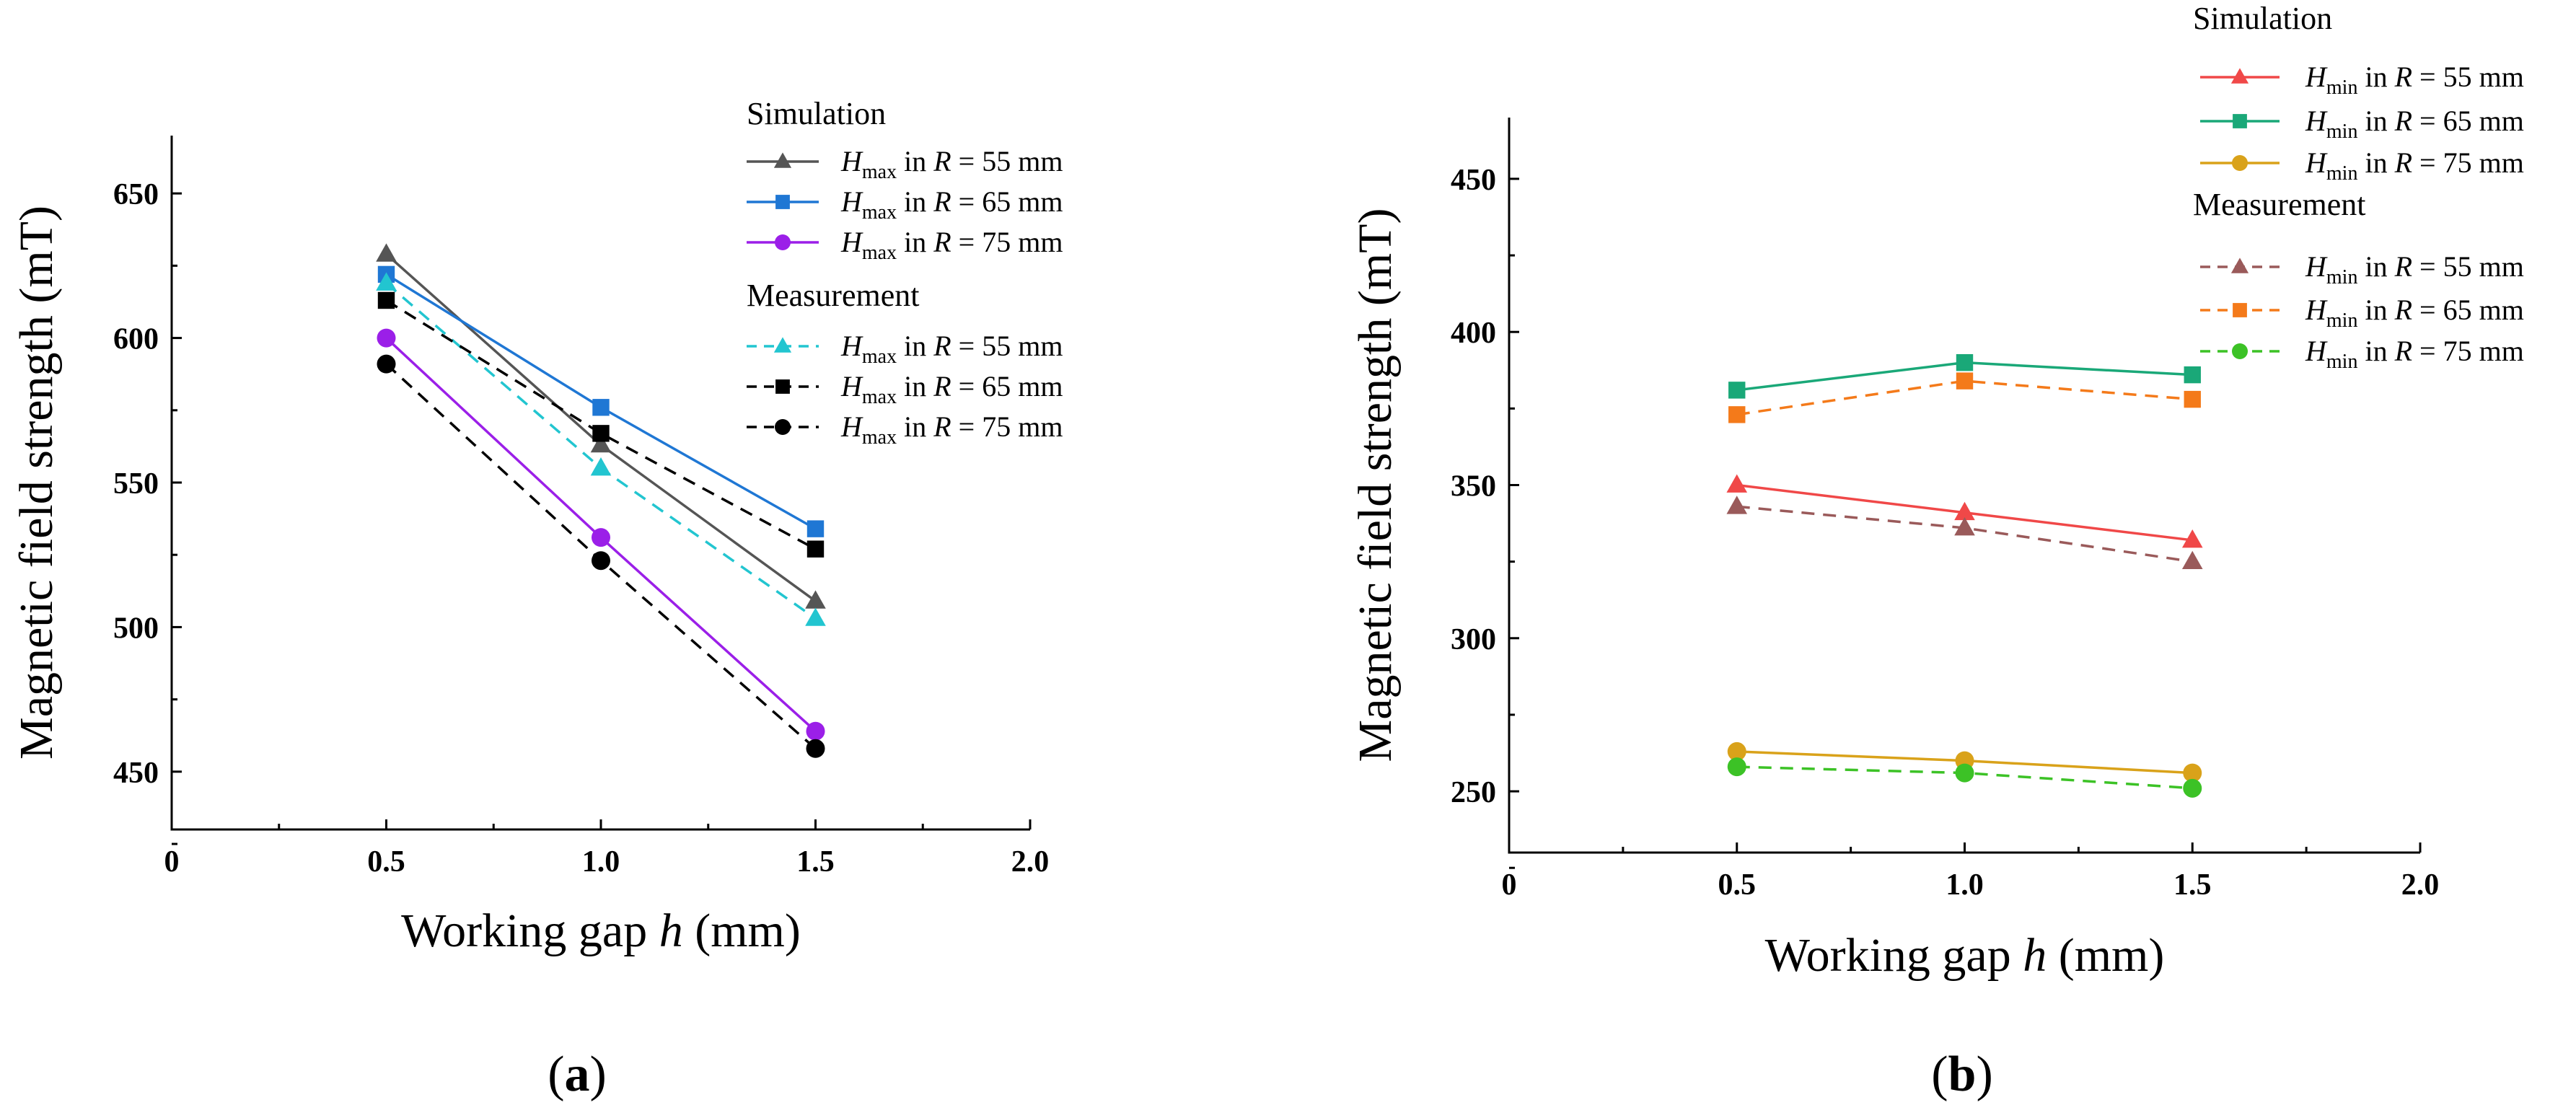 The width and height of the screenshot is (2576, 1118). I want to click on panel-label: (b), so click(1962, 1074).